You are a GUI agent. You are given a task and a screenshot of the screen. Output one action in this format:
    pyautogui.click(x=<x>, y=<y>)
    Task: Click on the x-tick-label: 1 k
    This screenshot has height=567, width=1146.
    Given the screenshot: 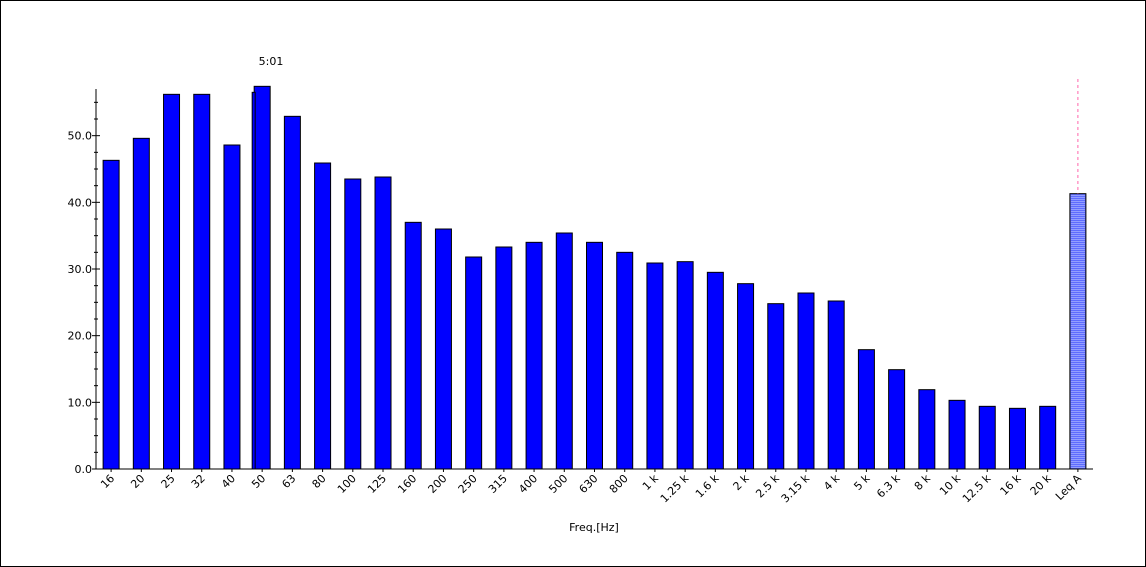 What is the action you would take?
    pyautogui.click(x=651, y=482)
    